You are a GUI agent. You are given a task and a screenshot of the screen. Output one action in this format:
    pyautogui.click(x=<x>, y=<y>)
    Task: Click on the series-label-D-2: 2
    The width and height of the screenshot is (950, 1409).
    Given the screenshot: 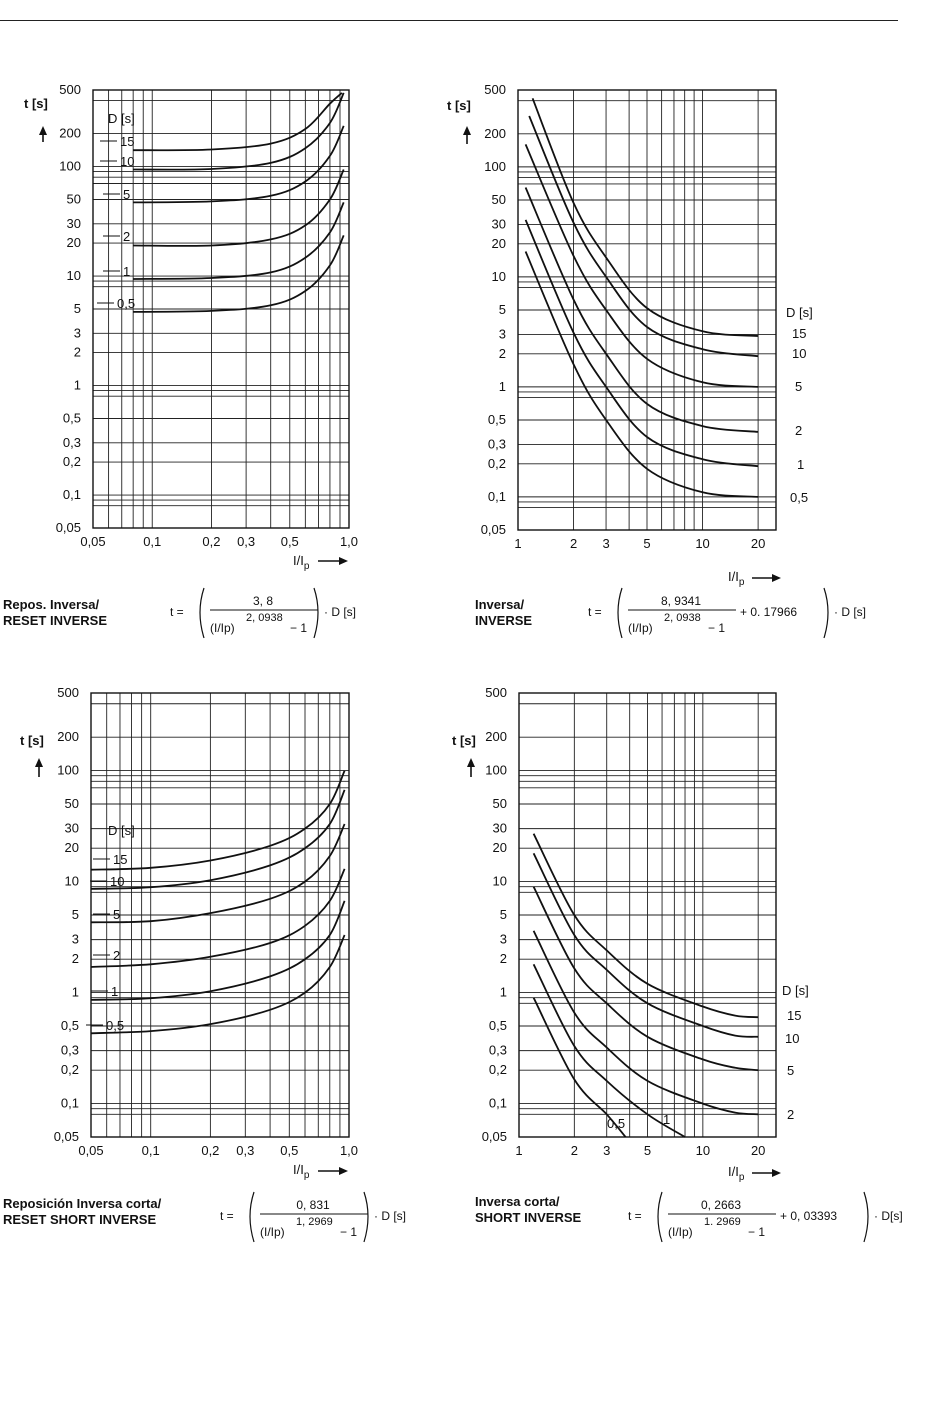 What is the action you would take?
    pyautogui.click(x=790, y=1114)
    